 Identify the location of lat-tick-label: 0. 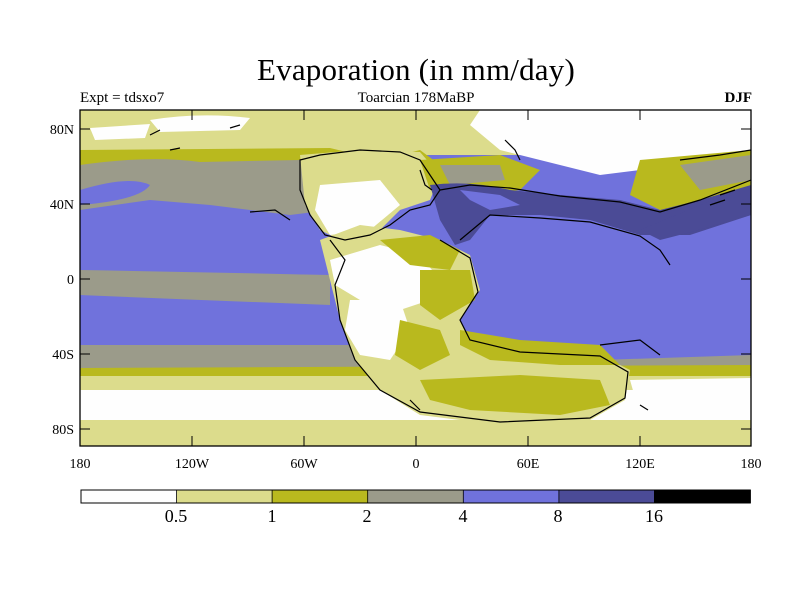
(70, 280).